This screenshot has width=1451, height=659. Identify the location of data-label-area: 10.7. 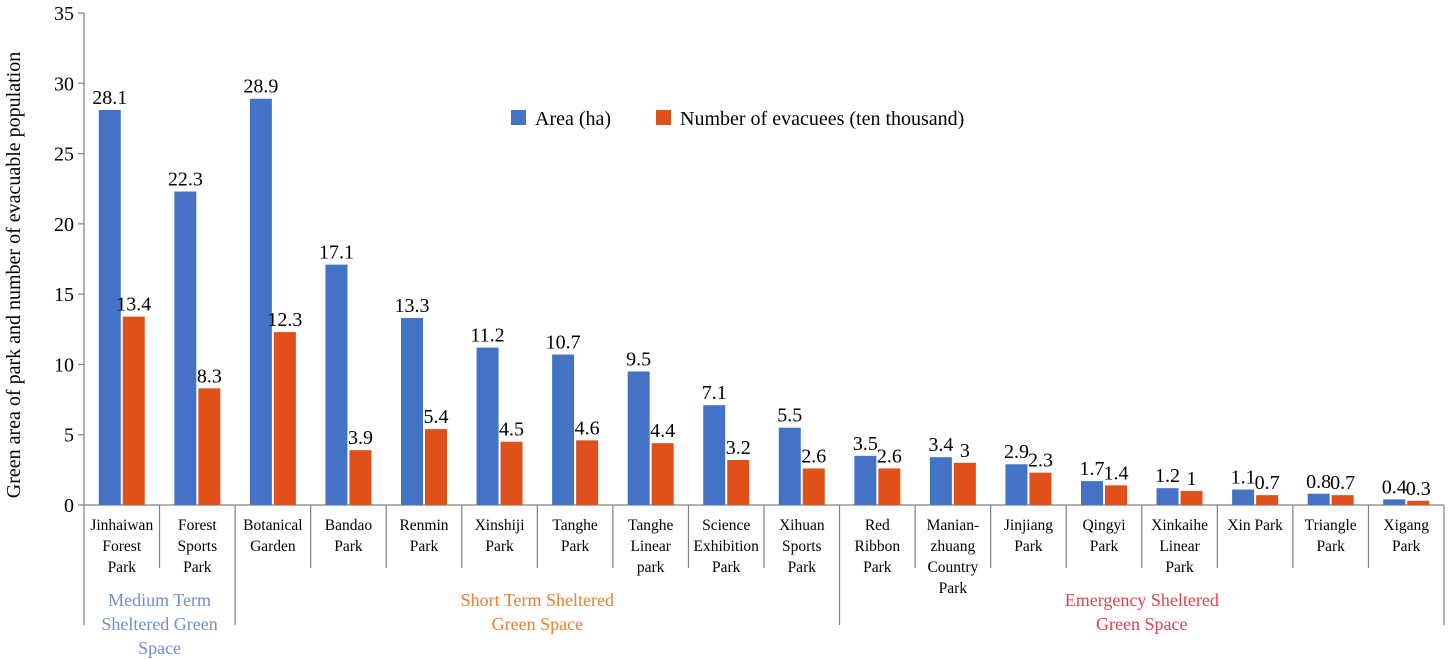
(563, 343).